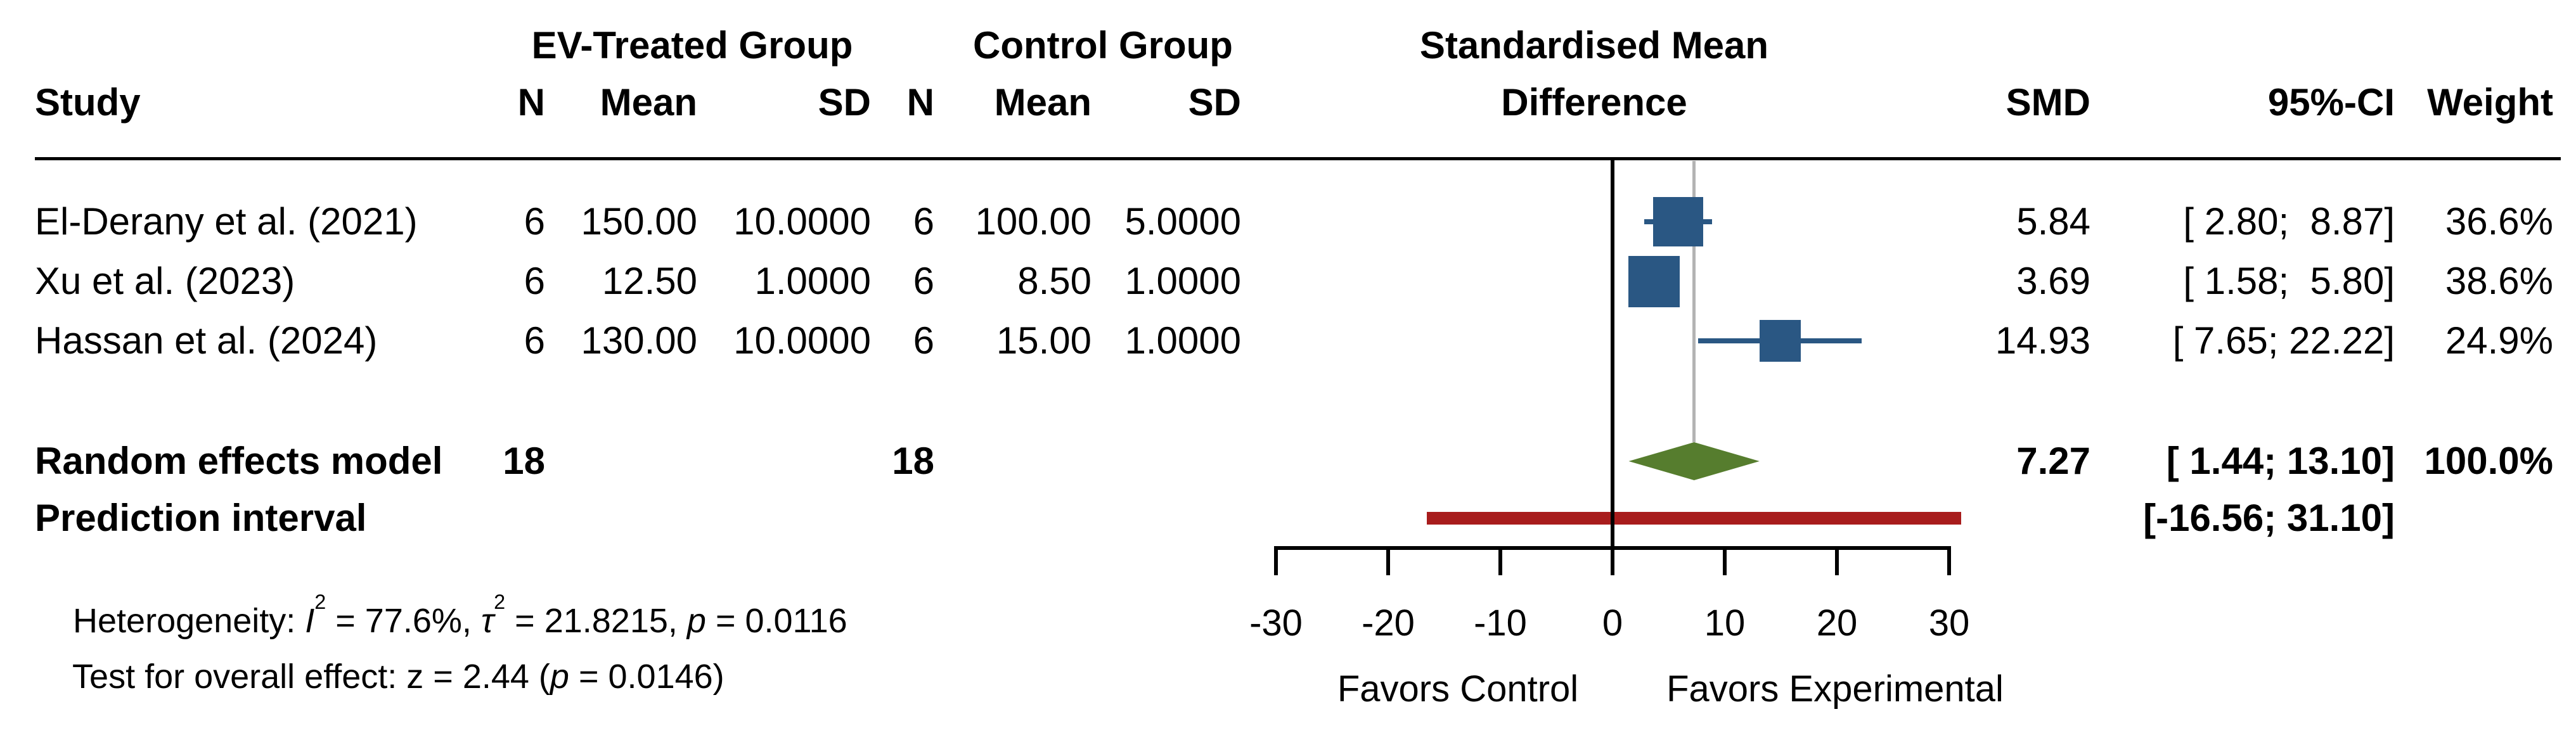 Image resolution: width=2576 pixels, height=733 pixels. Describe the element at coordinates (2043, 341) in the screenshot. I see `smd-value: 14.93` at that location.